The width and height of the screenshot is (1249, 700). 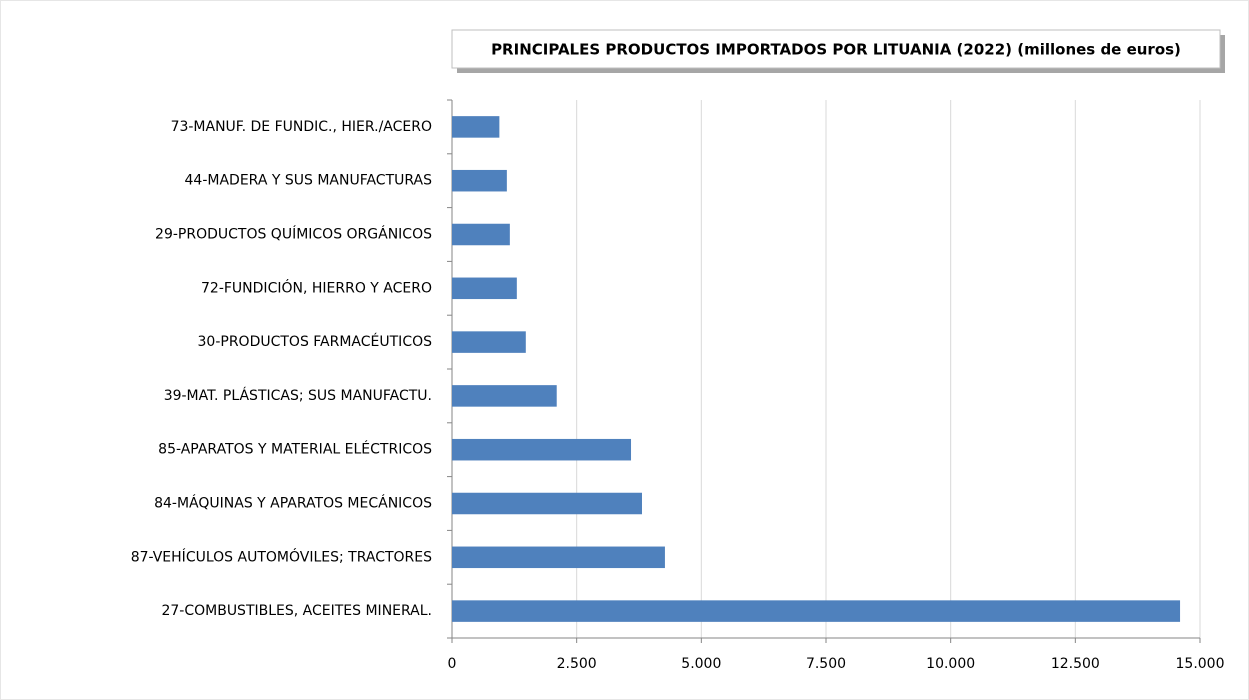 I want to click on x-tick-label: 2.500, so click(x=577, y=664).